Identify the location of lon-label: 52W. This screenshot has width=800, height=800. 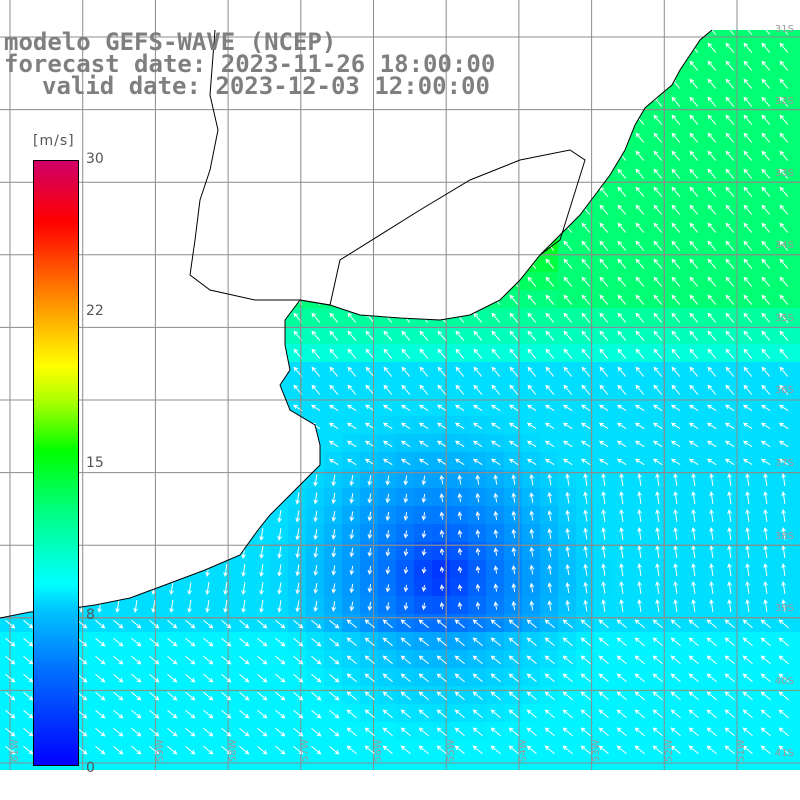
(669, 750).